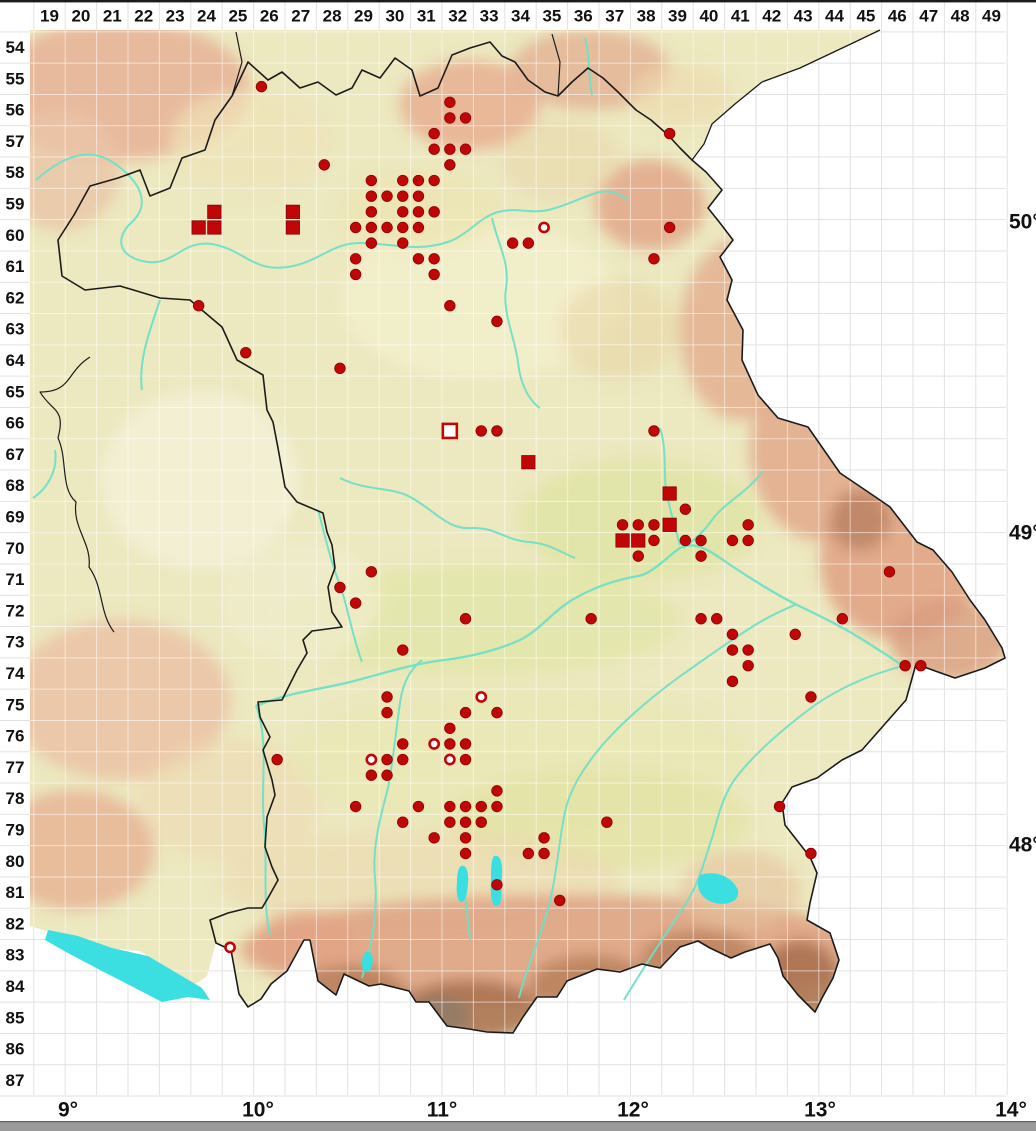  I want to click on neighbor-border-northwest, so click(237, 64).